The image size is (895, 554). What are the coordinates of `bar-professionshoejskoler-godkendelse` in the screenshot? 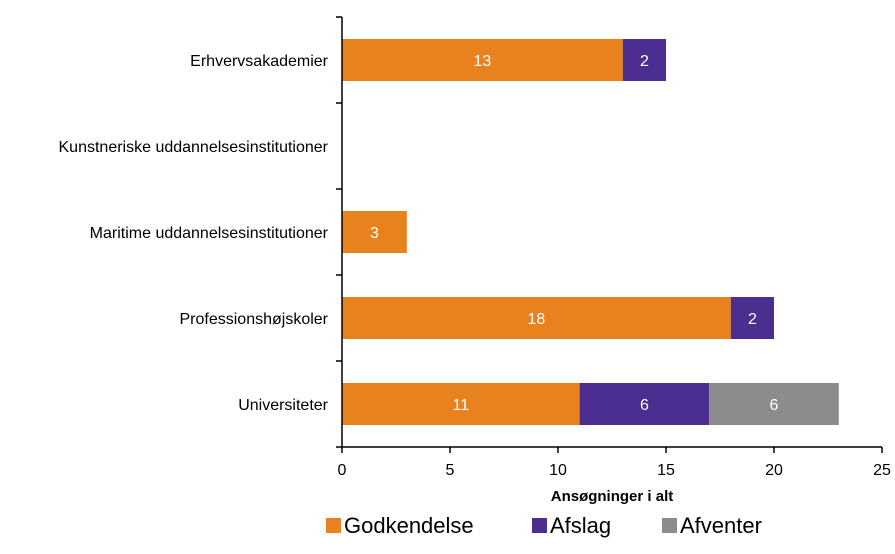 It's located at (536, 318).